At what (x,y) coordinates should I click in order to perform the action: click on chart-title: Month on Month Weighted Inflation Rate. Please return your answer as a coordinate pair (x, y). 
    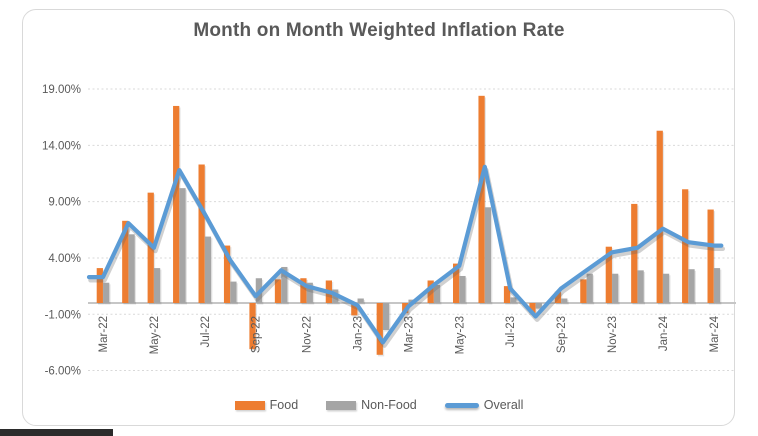
    Looking at the image, I should click on (379, 30).